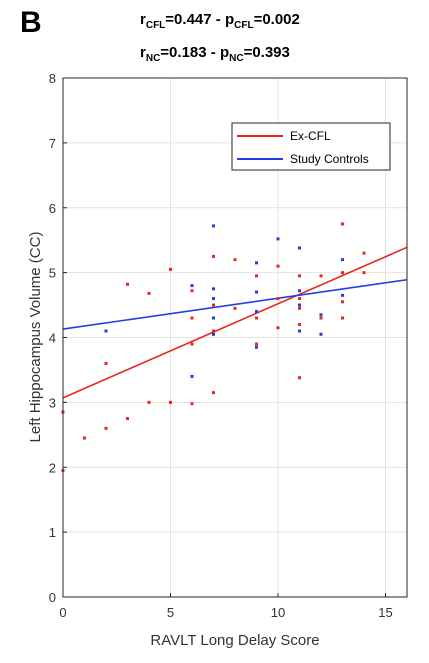  I want to click on y-tick-label: 3, so click(52, 402).